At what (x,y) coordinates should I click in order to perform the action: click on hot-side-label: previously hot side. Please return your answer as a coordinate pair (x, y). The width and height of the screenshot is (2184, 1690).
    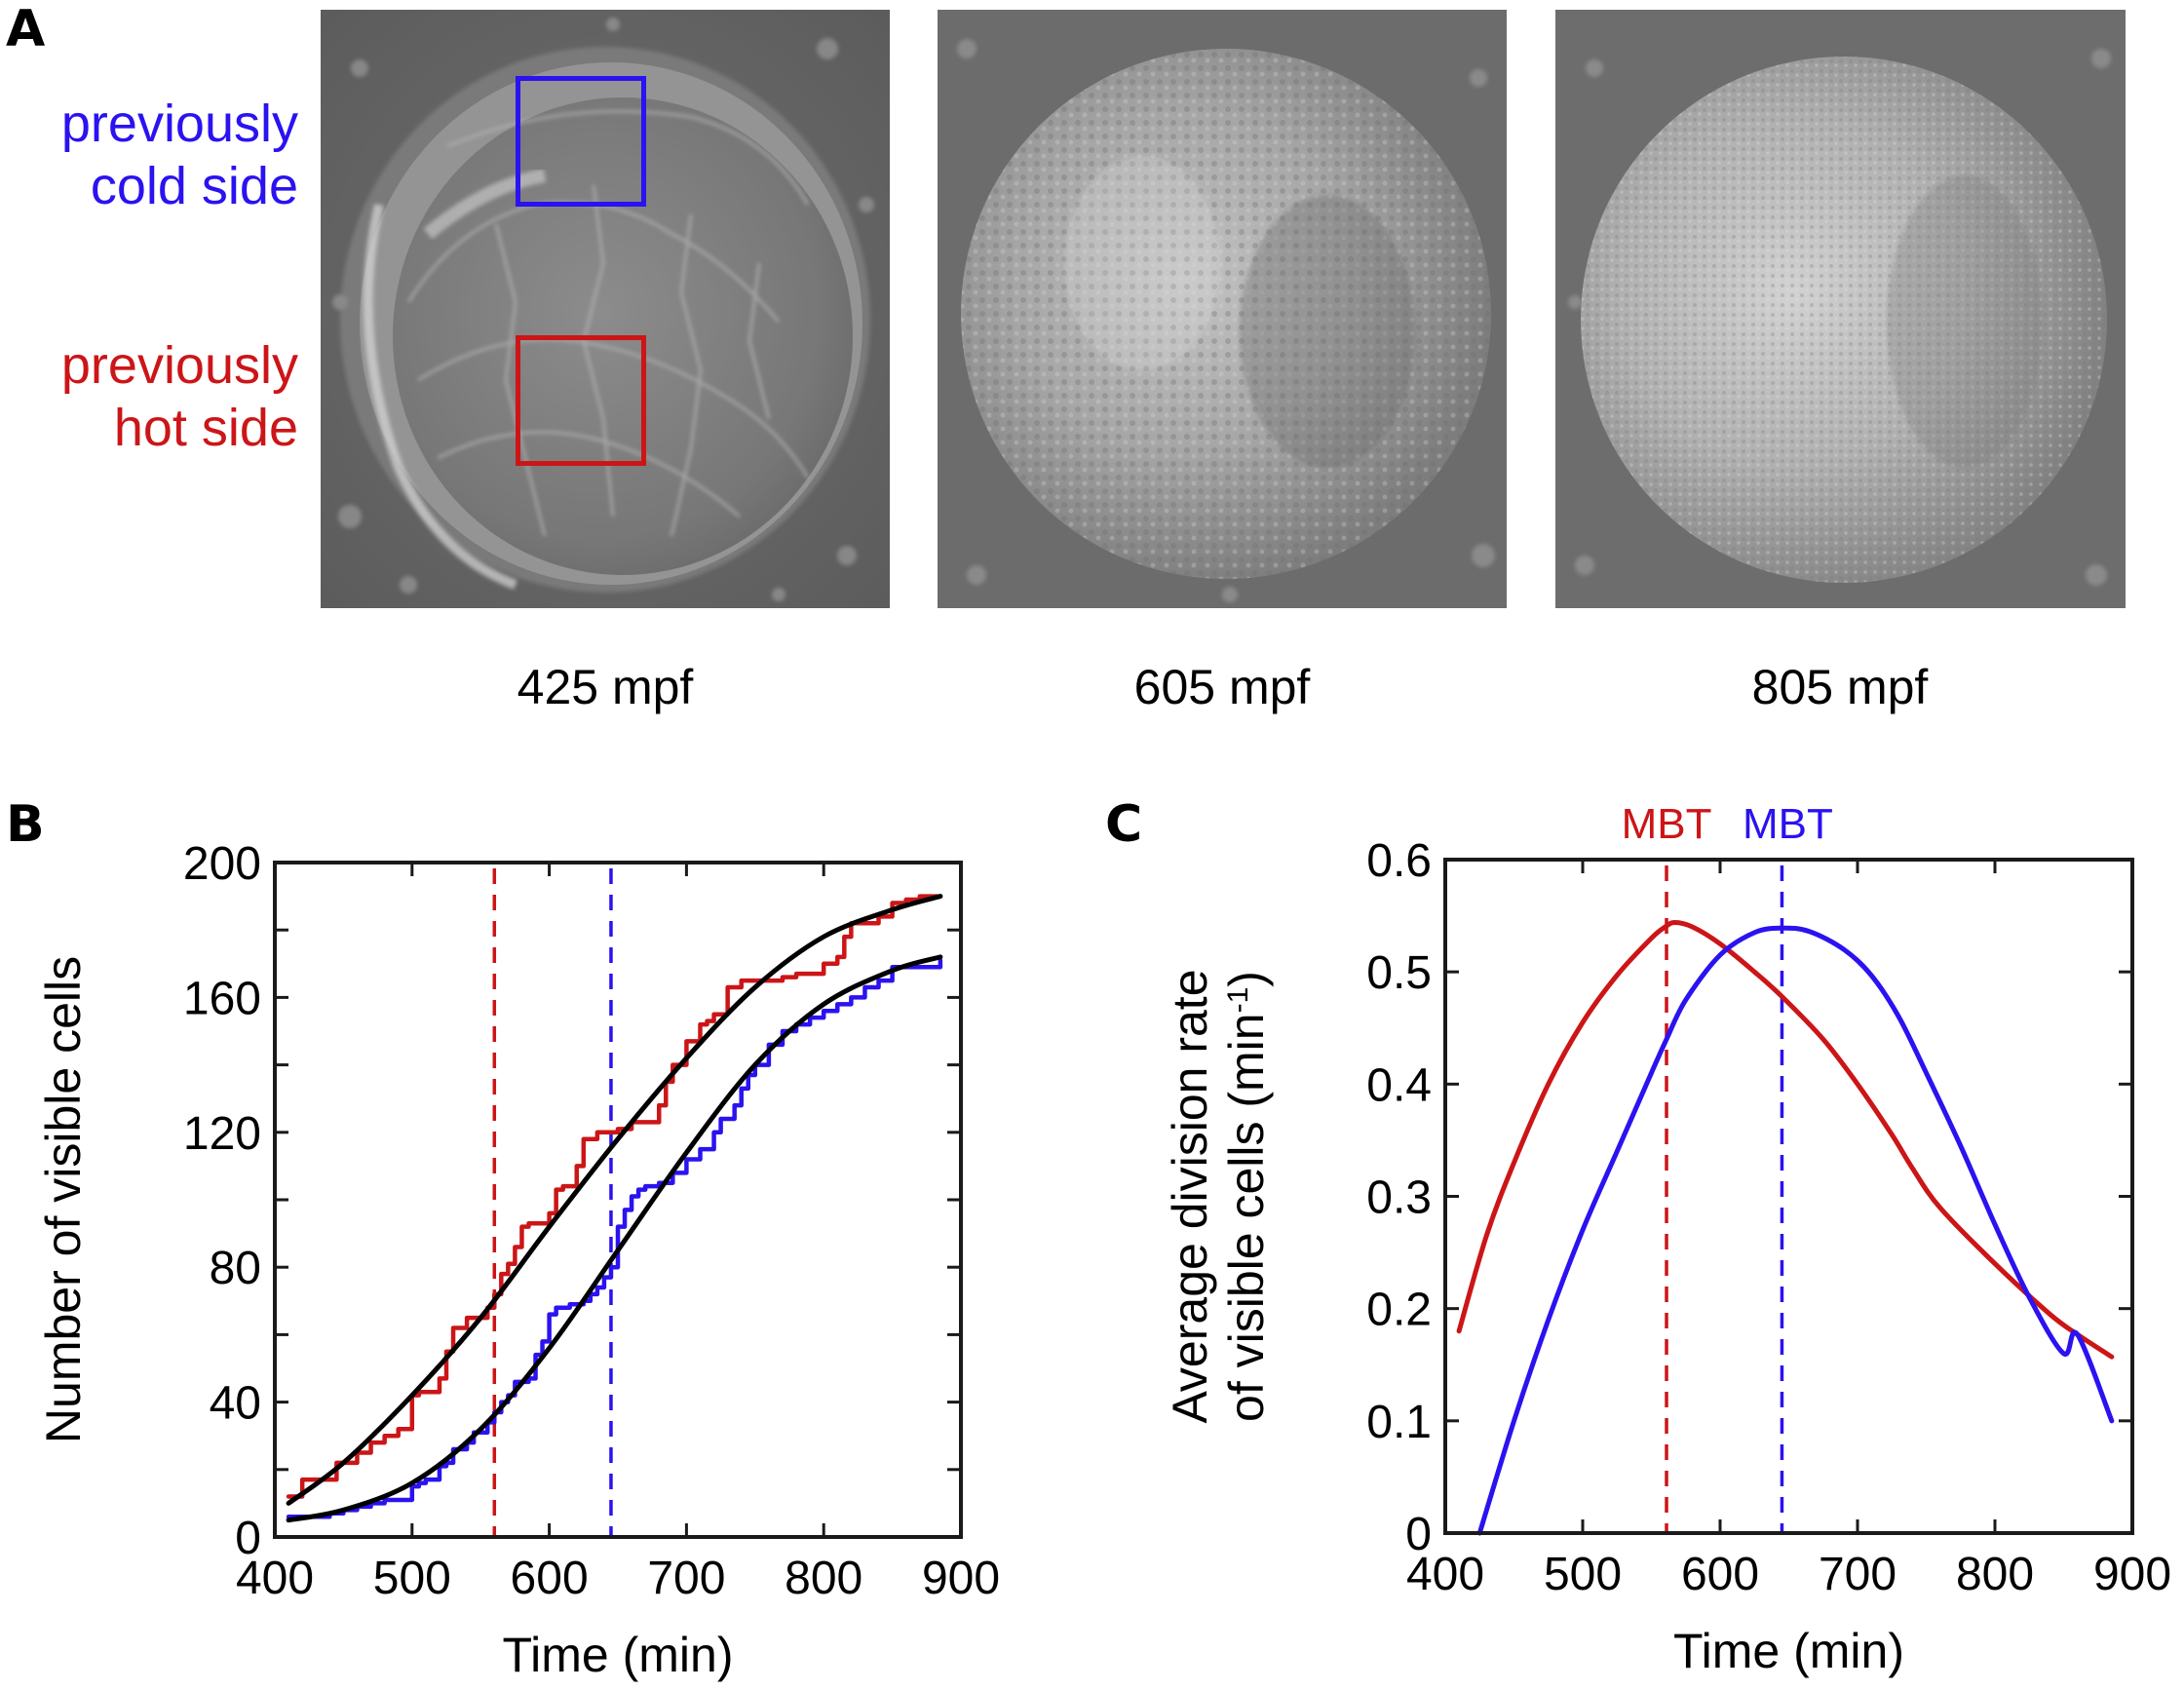
    Looking at the image, I should click on (152, 397).